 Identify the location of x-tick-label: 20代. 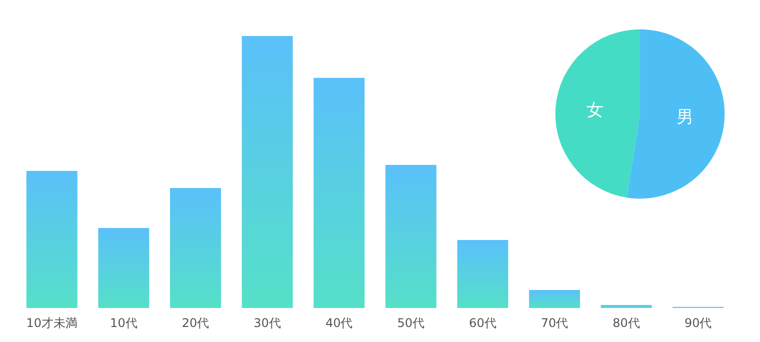
(196, 323).